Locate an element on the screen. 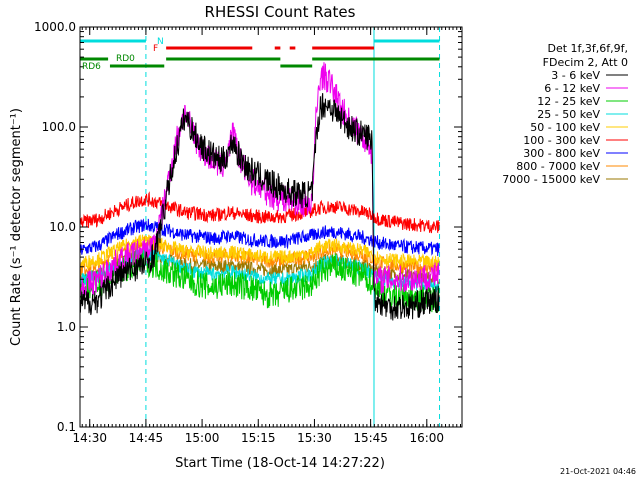 The image size is (640, 480). x-tick-label-4: 15:30 is located at coordinates (314, 438).